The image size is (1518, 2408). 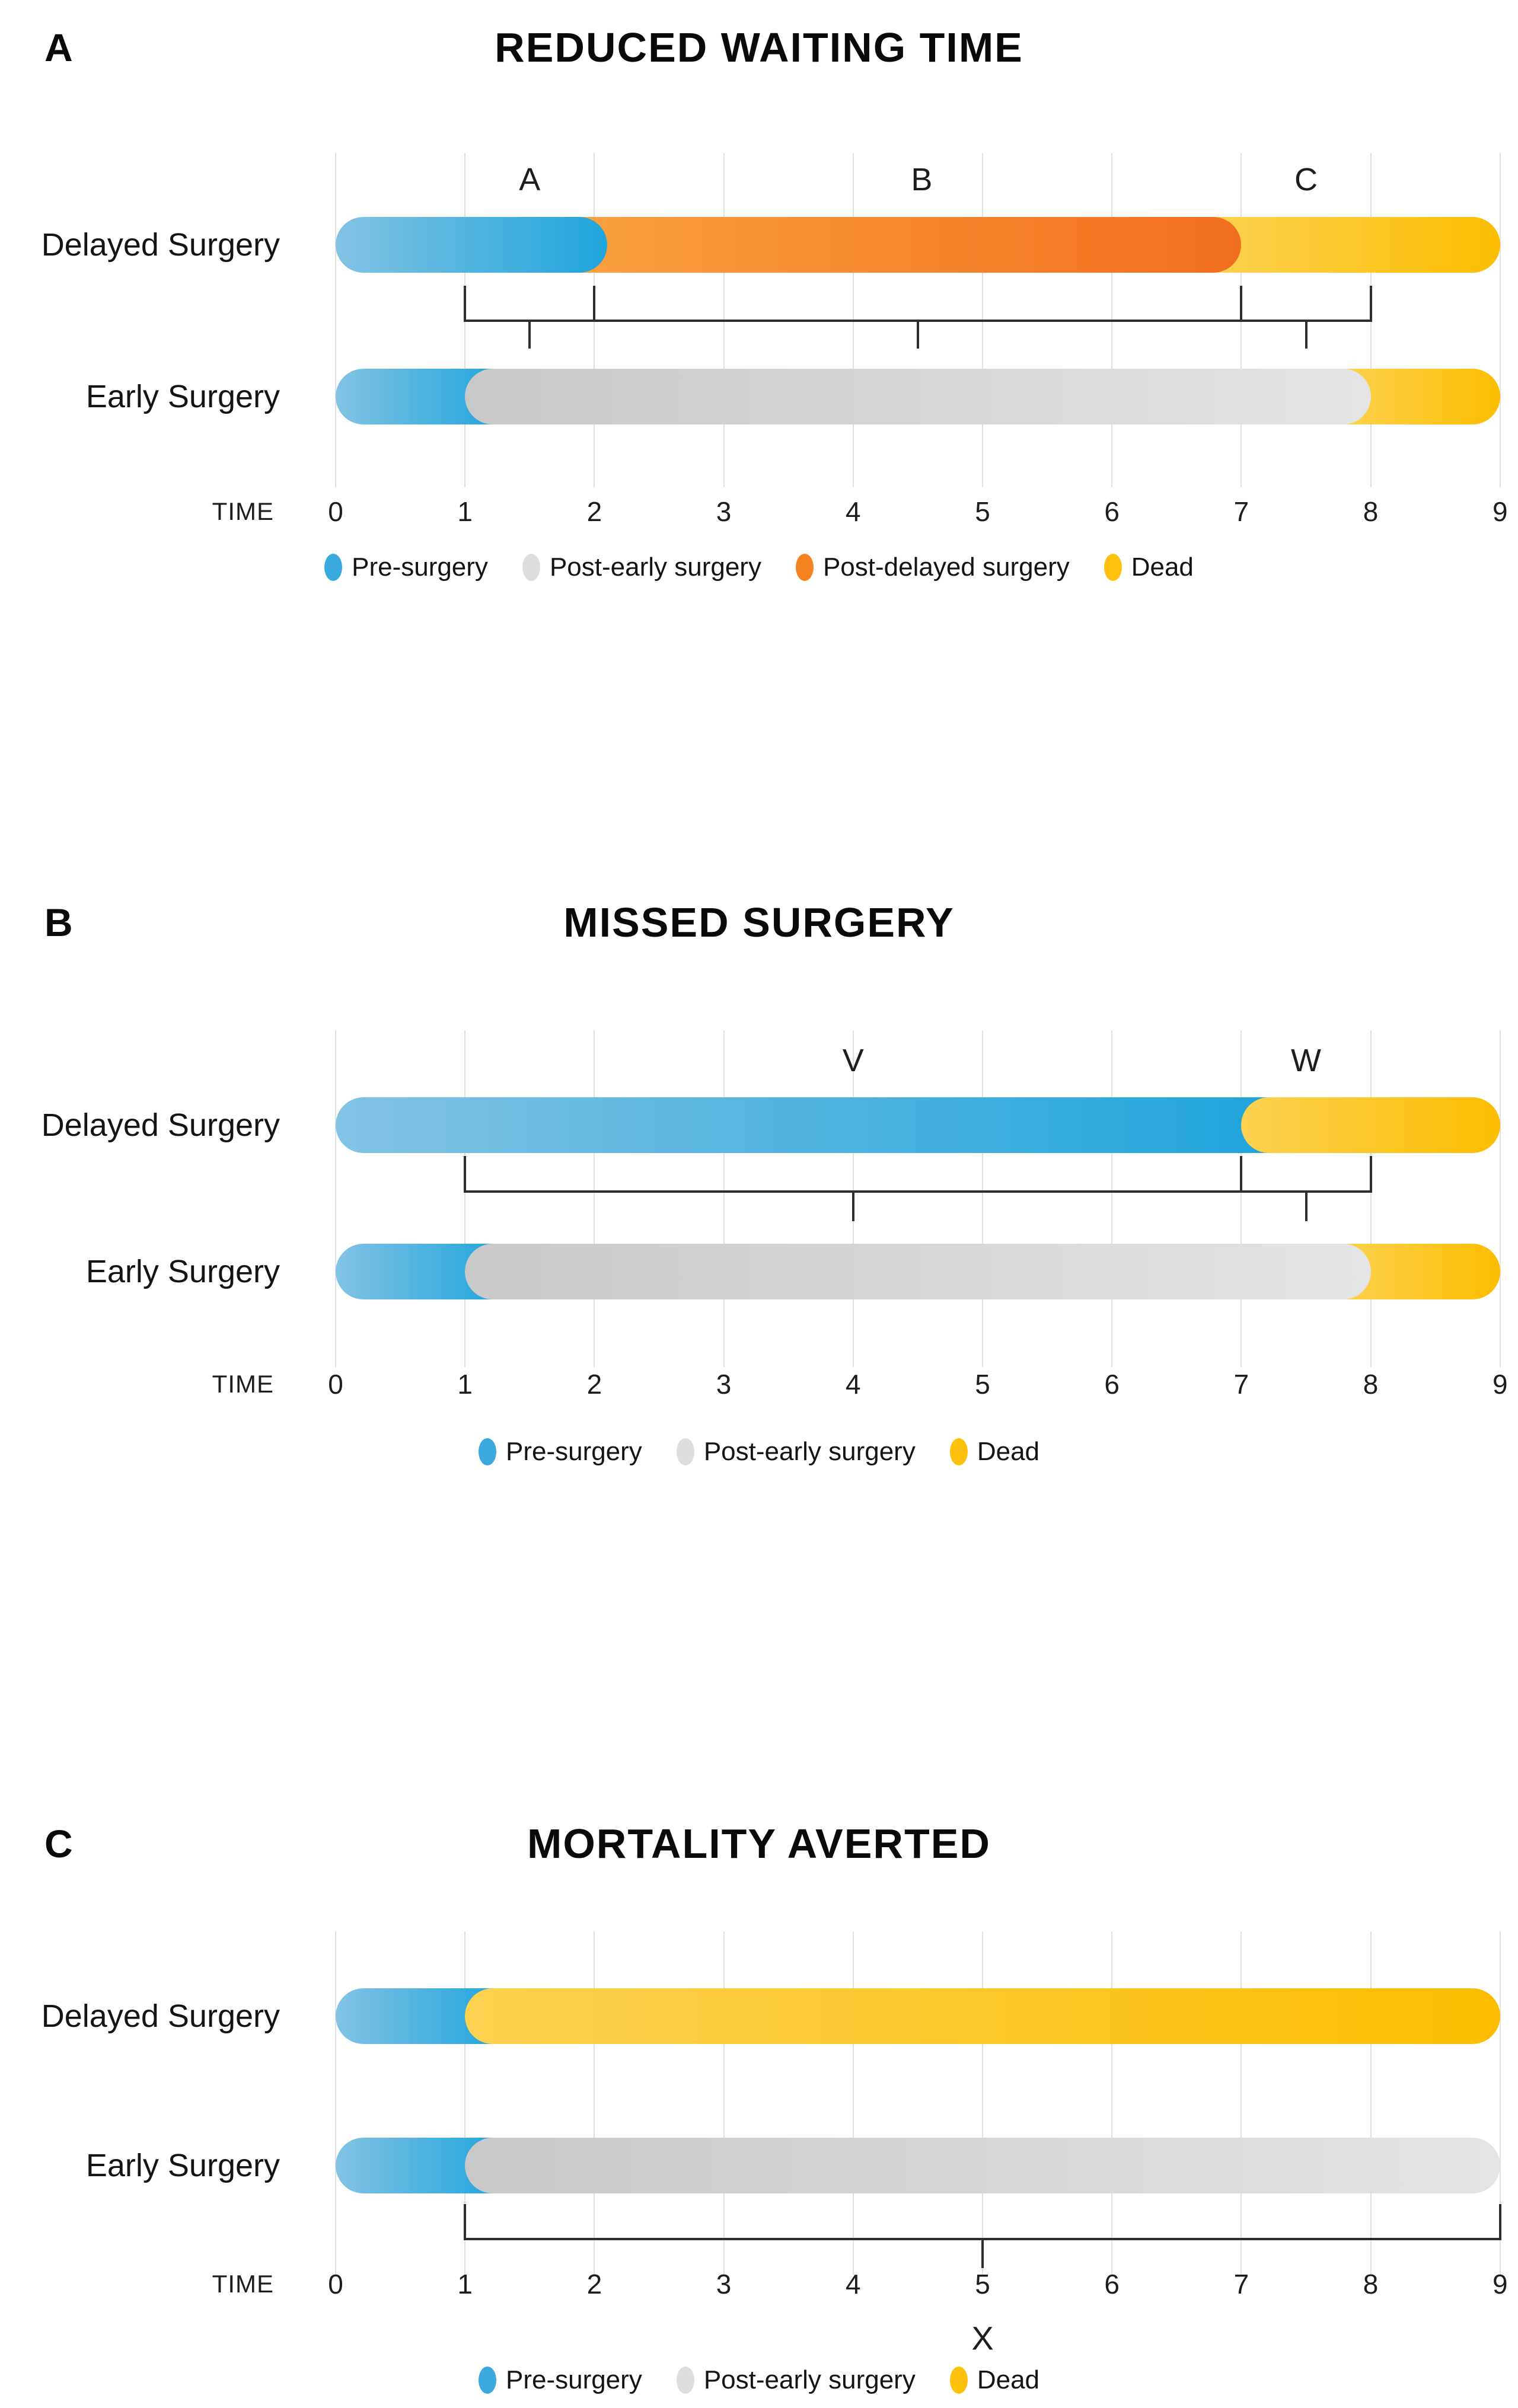 I want to click on gridline-t2, so click(x=595, y=1198).